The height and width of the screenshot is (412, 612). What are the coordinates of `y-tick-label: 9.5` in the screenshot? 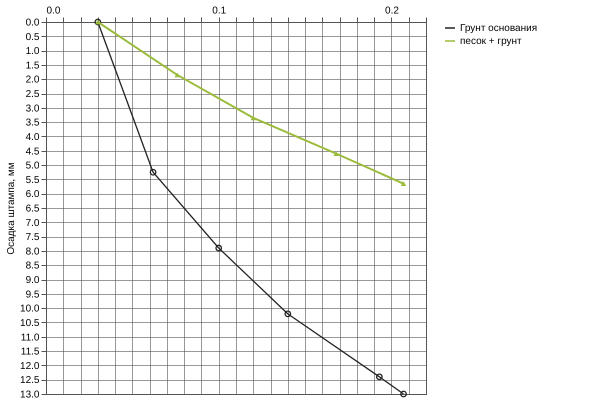 It's located at (33, 294).